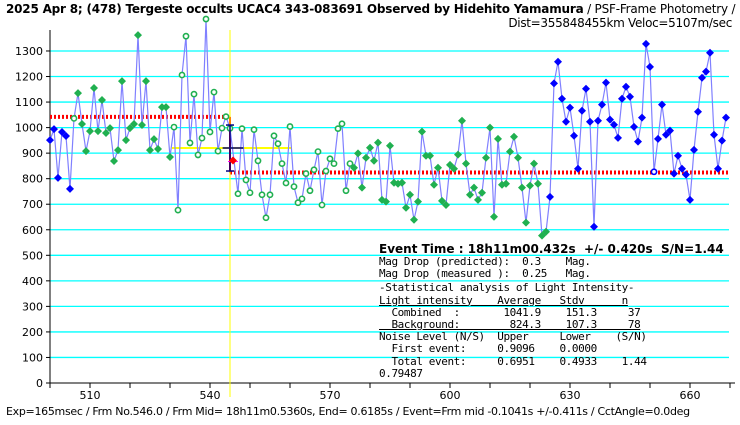 The image size is (740, 425). What do you see at coordinates (401, 373) in the screenshot?
I see `stats-line: 0.79487` at bounding box center [401, 373].